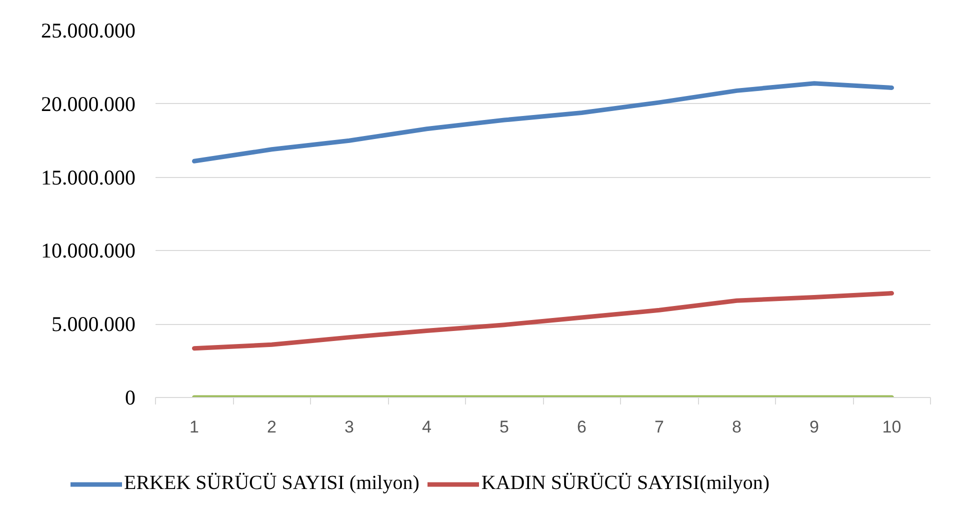  I want to click on x-tick-label: 8, so click(737, 427).